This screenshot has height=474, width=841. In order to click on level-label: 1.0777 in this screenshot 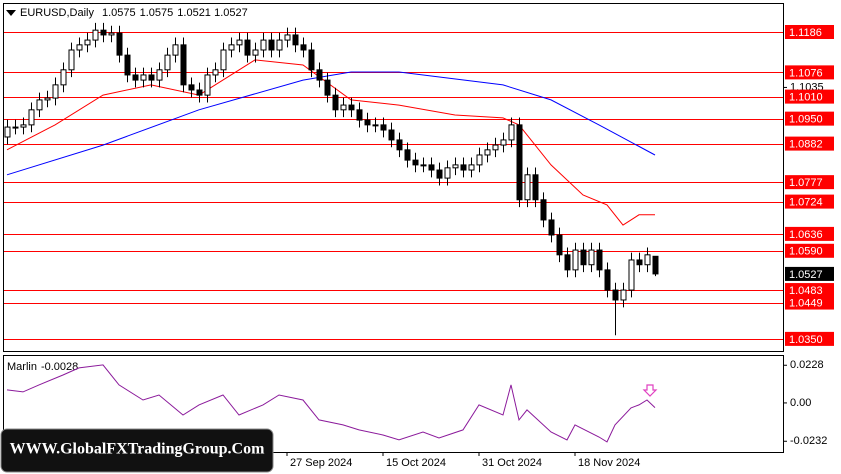, I will do `click(806, 183)`.